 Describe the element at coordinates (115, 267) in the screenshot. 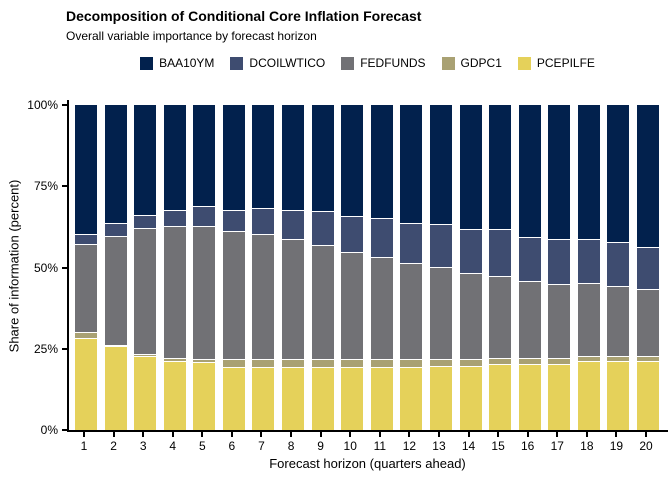

I see `bar-h2` at that location.